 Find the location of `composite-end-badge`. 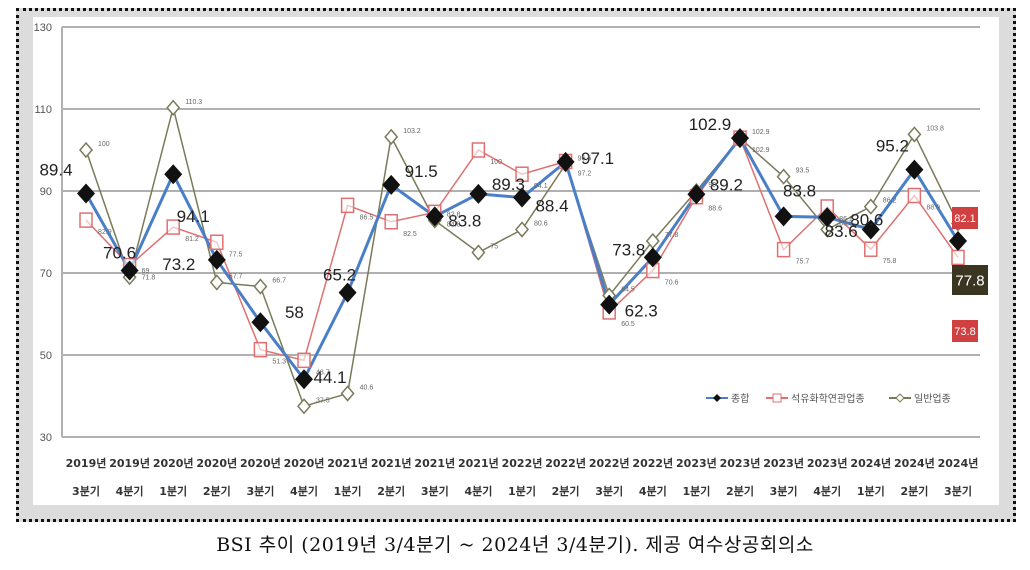

composite-end-badge is located at coordinates (970, 280).